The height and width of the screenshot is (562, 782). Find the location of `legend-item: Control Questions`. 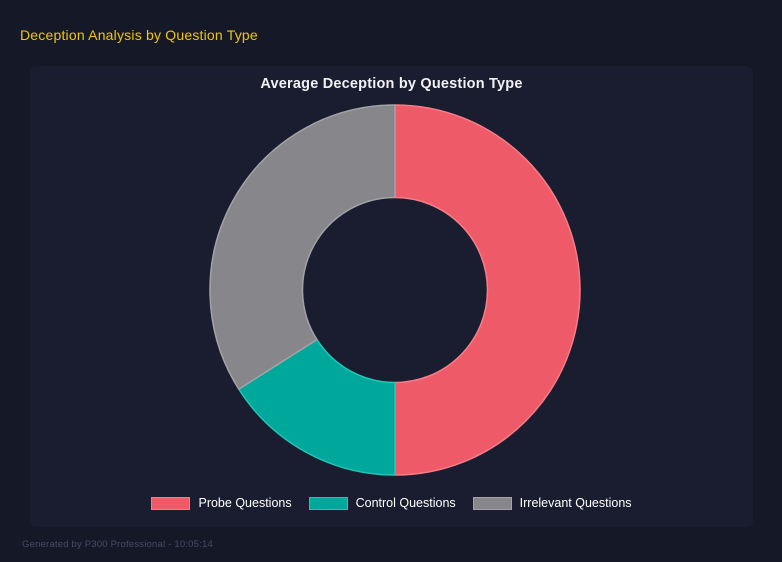

legend-item: Control Questions is located at coordinates (382, 503).